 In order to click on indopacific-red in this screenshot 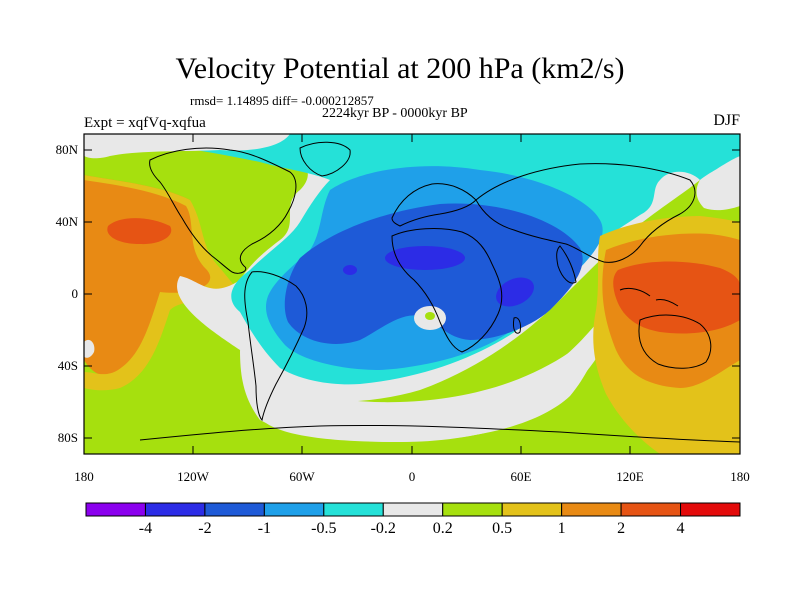, I will do `click(676, 297)`.